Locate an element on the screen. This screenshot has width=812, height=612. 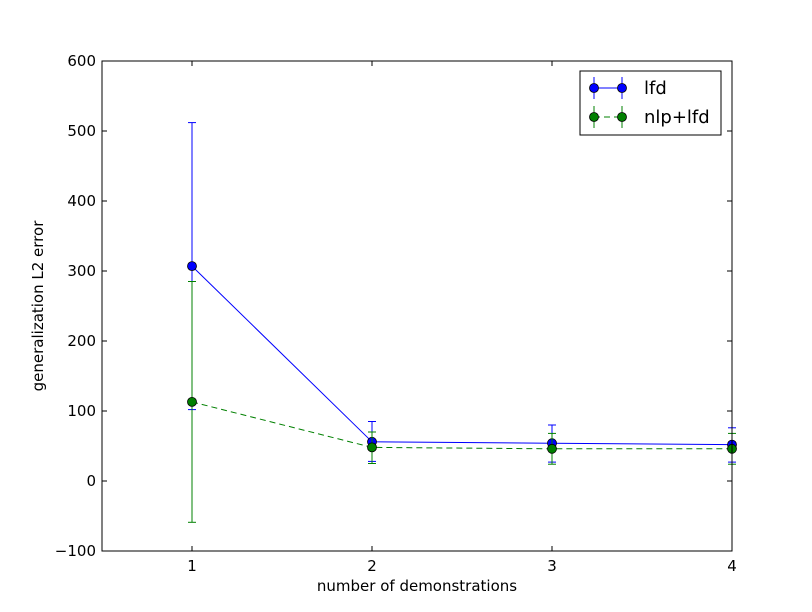
legend-marker-nlp-lfd is located at coordinates (594, 117).